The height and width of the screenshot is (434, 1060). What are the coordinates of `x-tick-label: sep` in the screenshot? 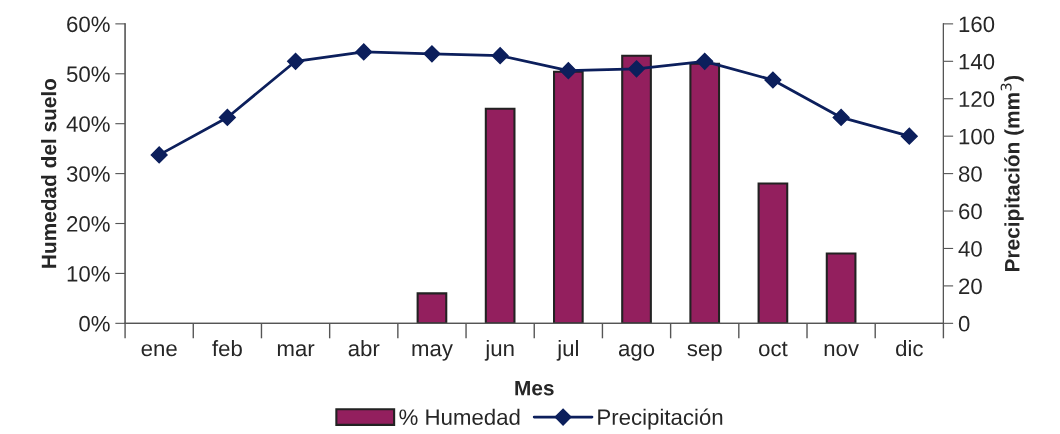 It's located at (704, 352).